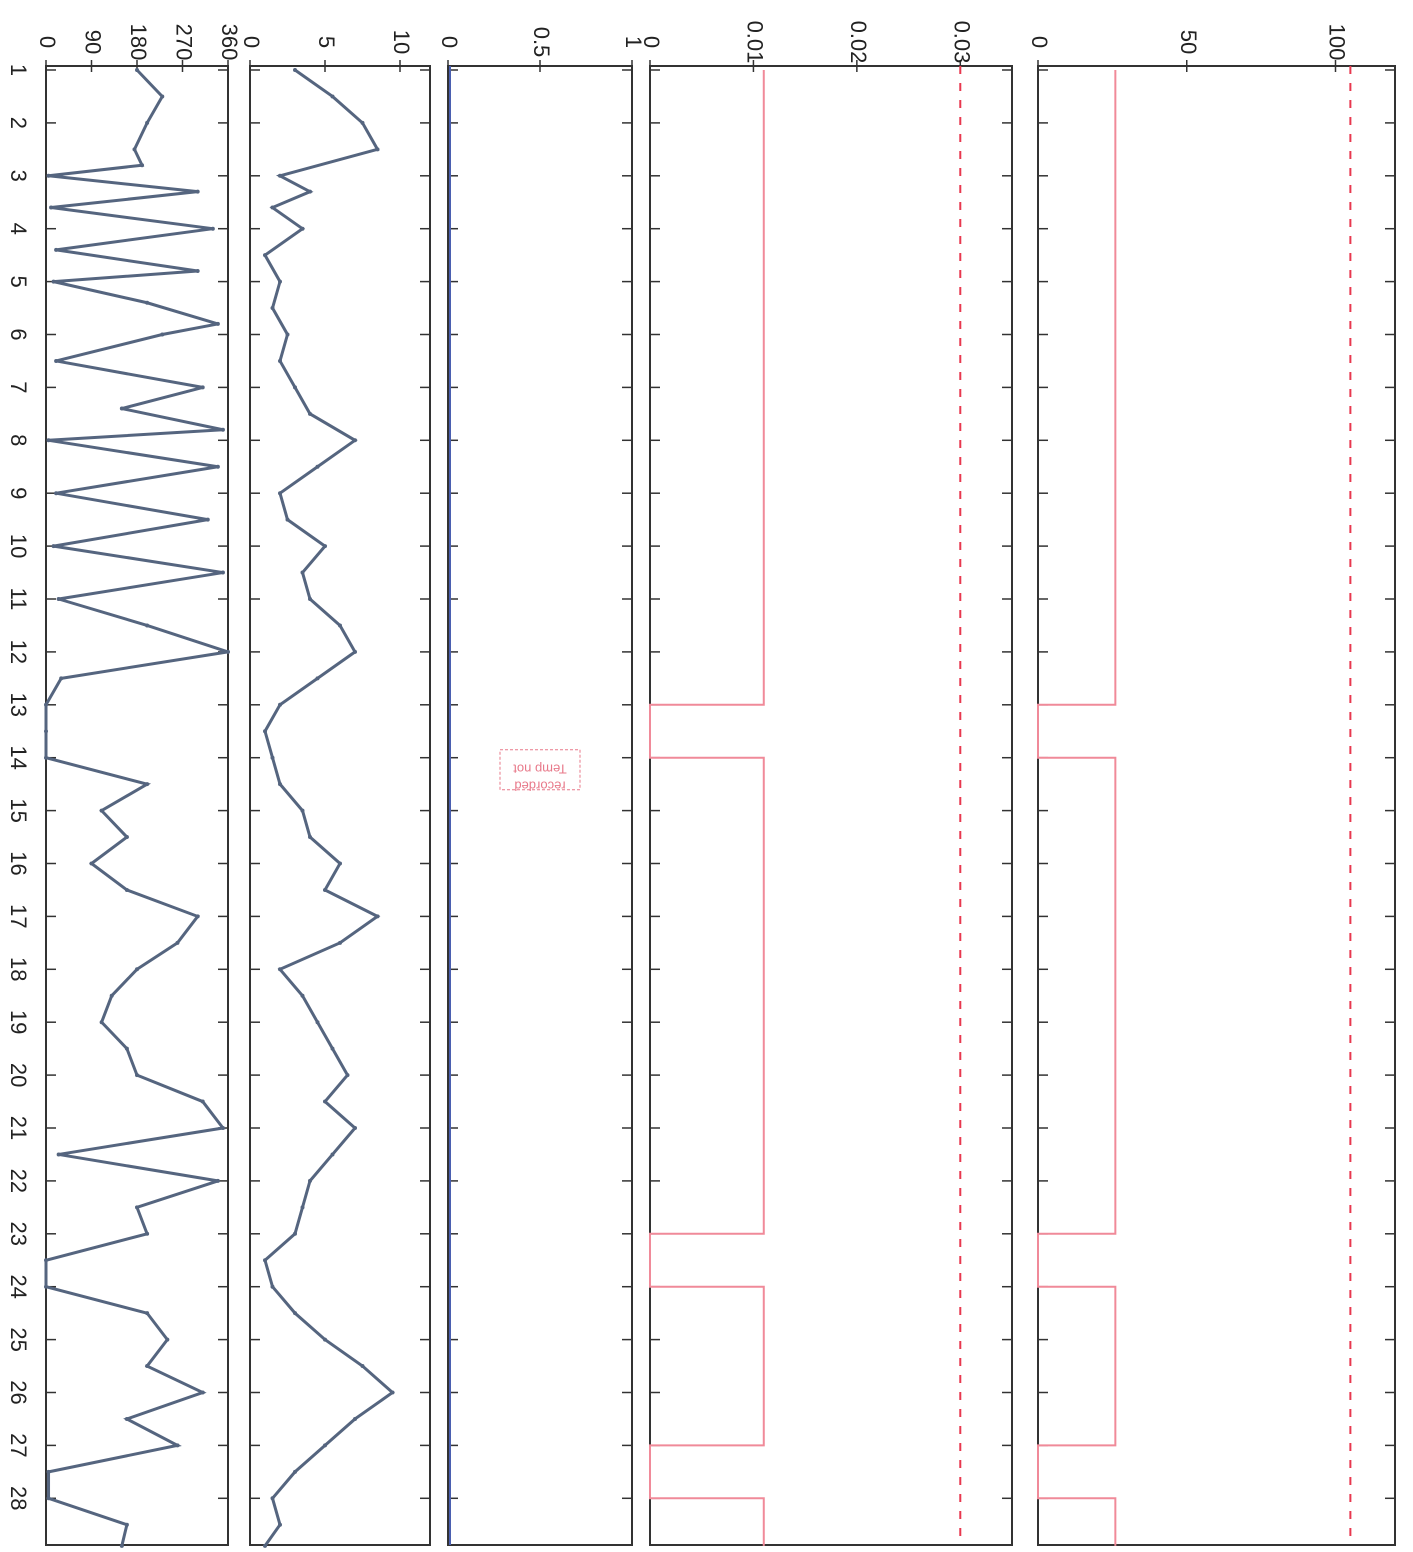 The image size is (1413, 1552). Describe the element at coordinates (18, 1234) in the screenshot. I see `day-tick-label: 23` at that location.